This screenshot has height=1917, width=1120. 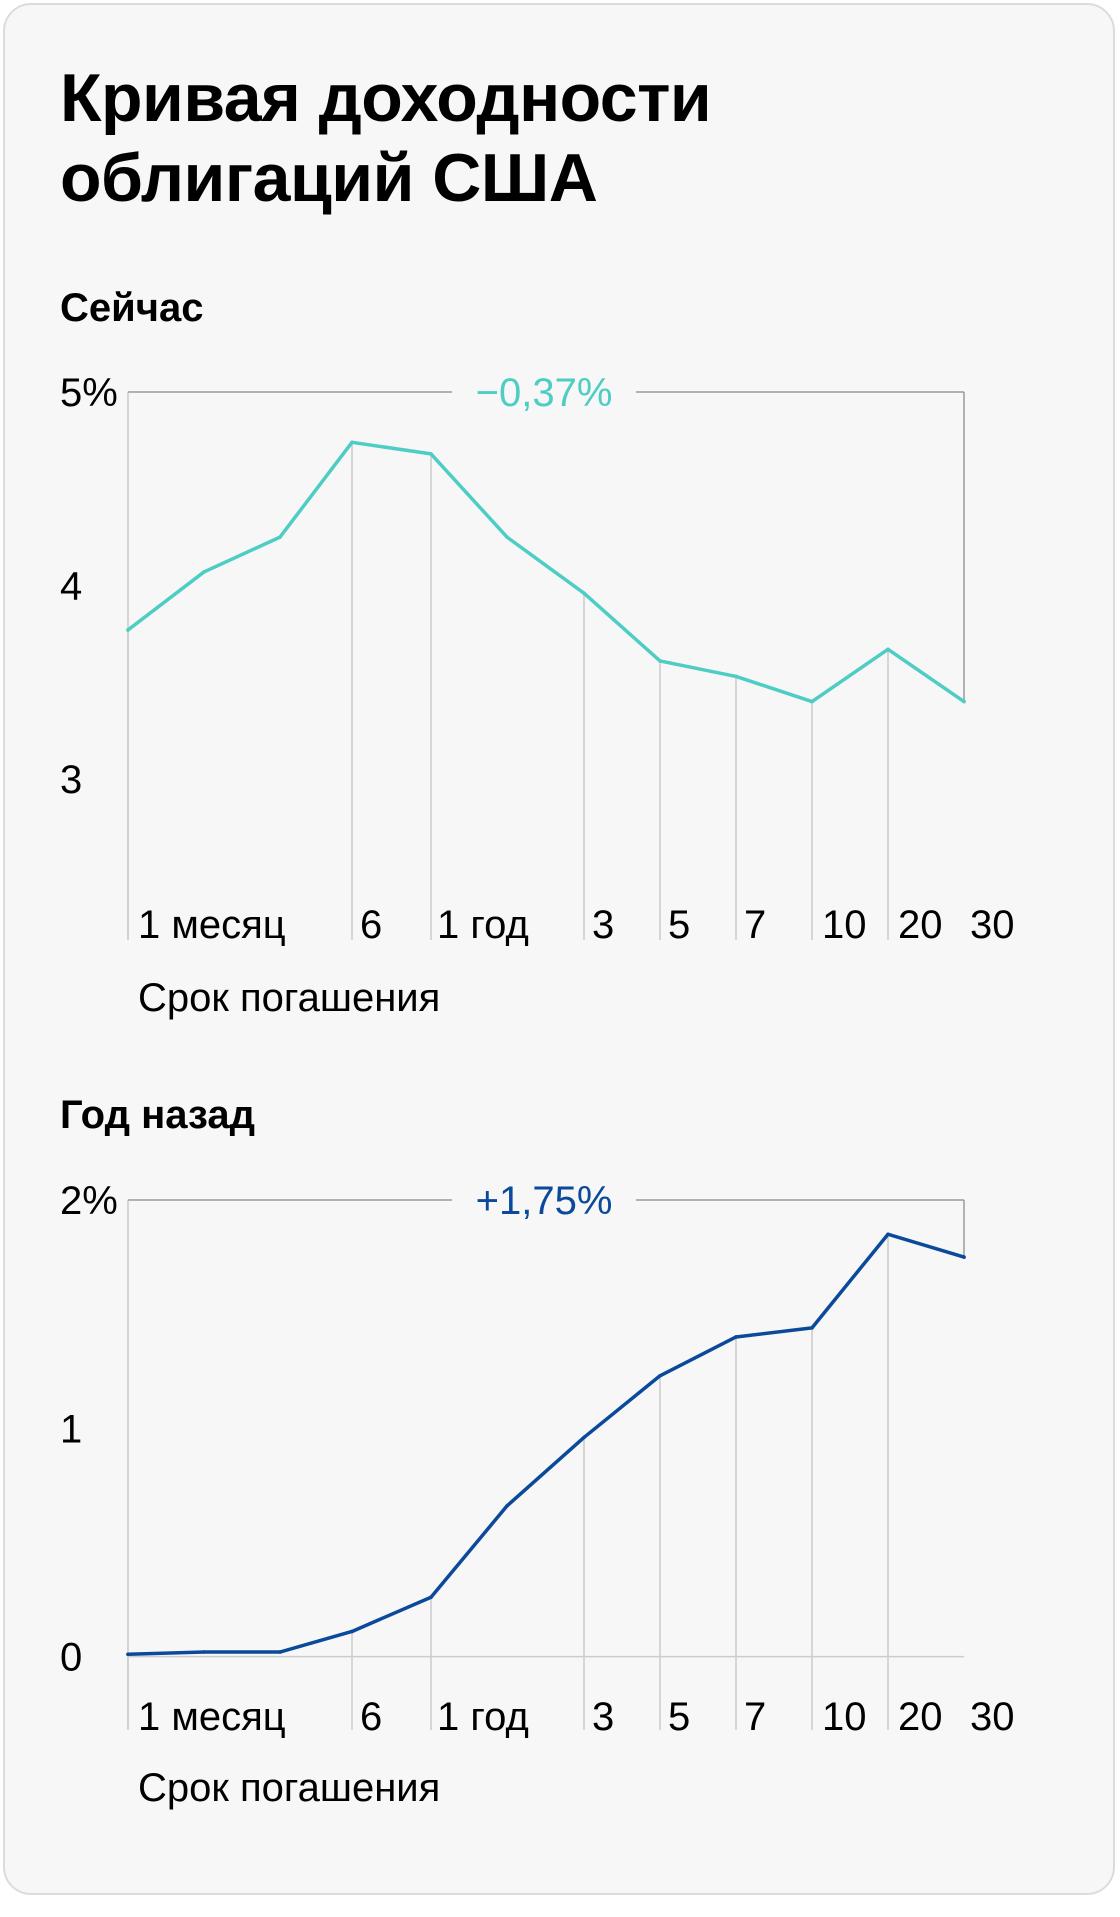 What do you see at coordinates (89, 393) in the screenshot?
I see `y-tick-label: 5%` at bounding box center [89, 393].